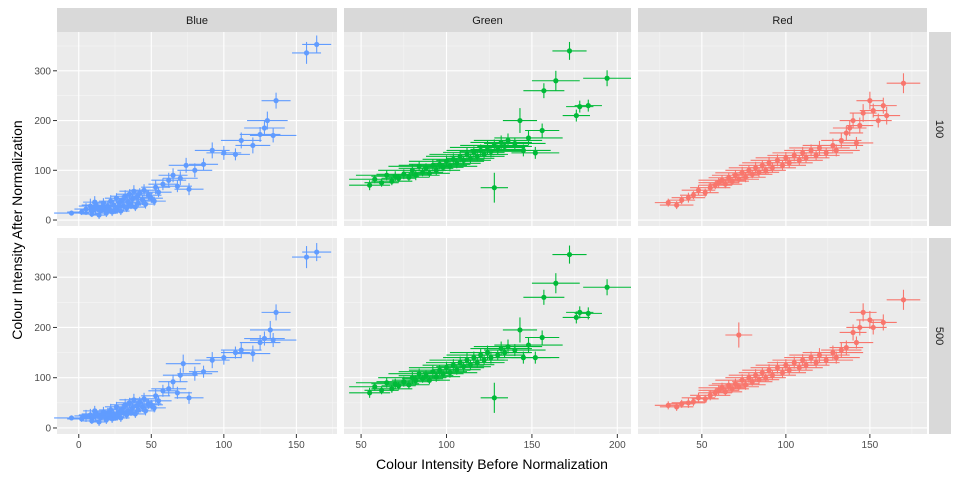  Describe the element at coordinates (702, 445) in the screenshot. I see `x-tick-label: 50` at that location.